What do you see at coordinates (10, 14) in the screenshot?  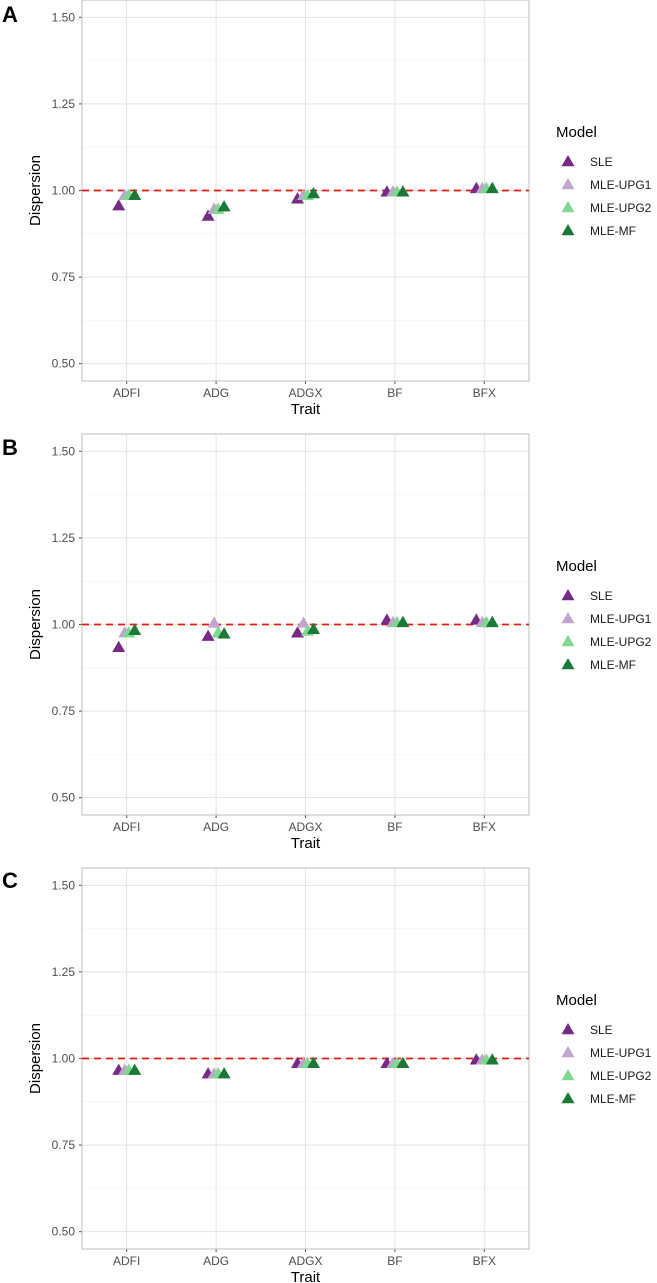 I see `panel-letter: A` at bounding box center [10, 14].